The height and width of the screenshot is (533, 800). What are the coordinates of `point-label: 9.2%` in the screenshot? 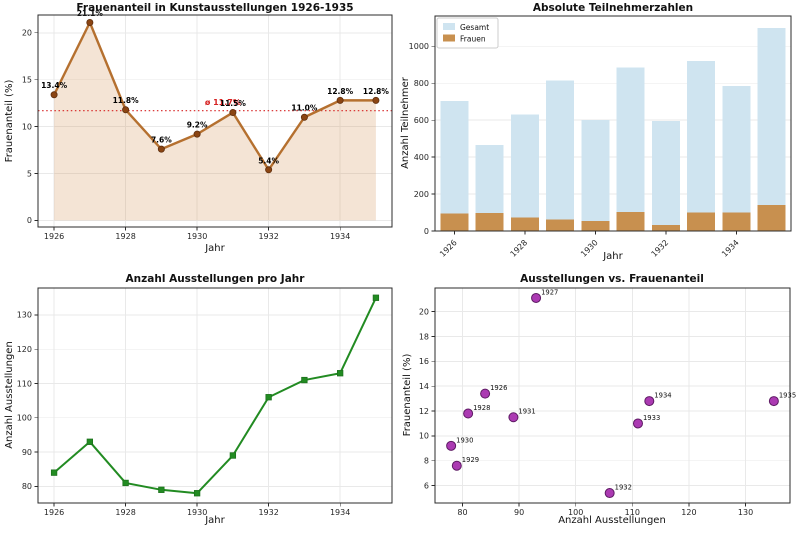 It's located at (197, 125).